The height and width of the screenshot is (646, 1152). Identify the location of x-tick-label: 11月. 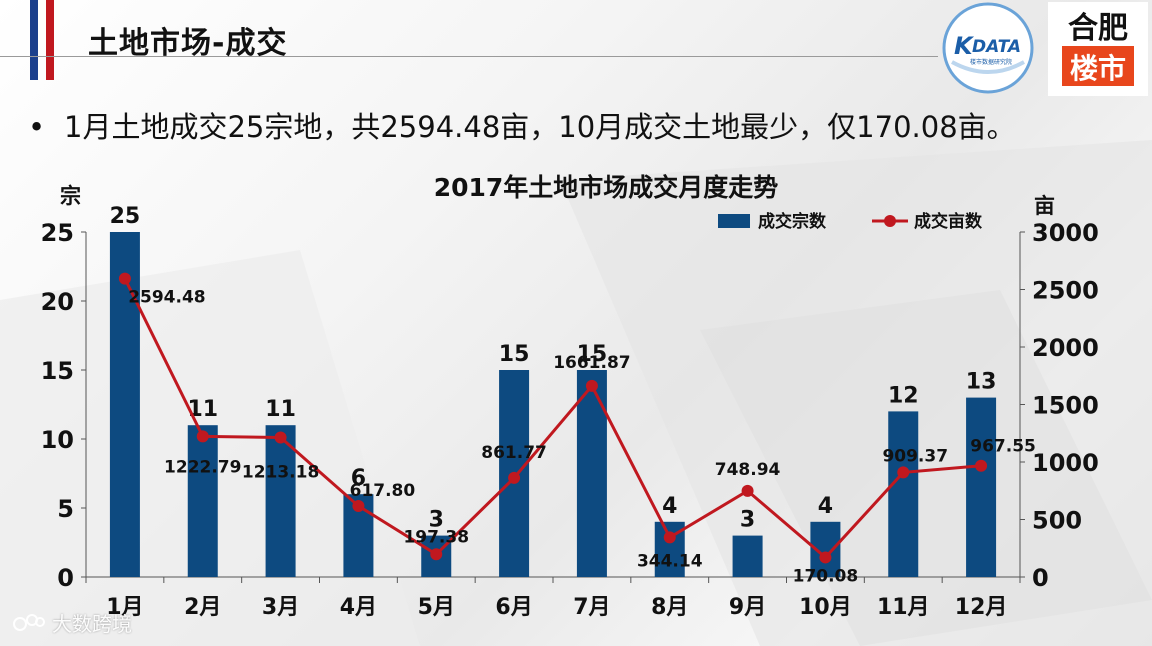
(903, 607).